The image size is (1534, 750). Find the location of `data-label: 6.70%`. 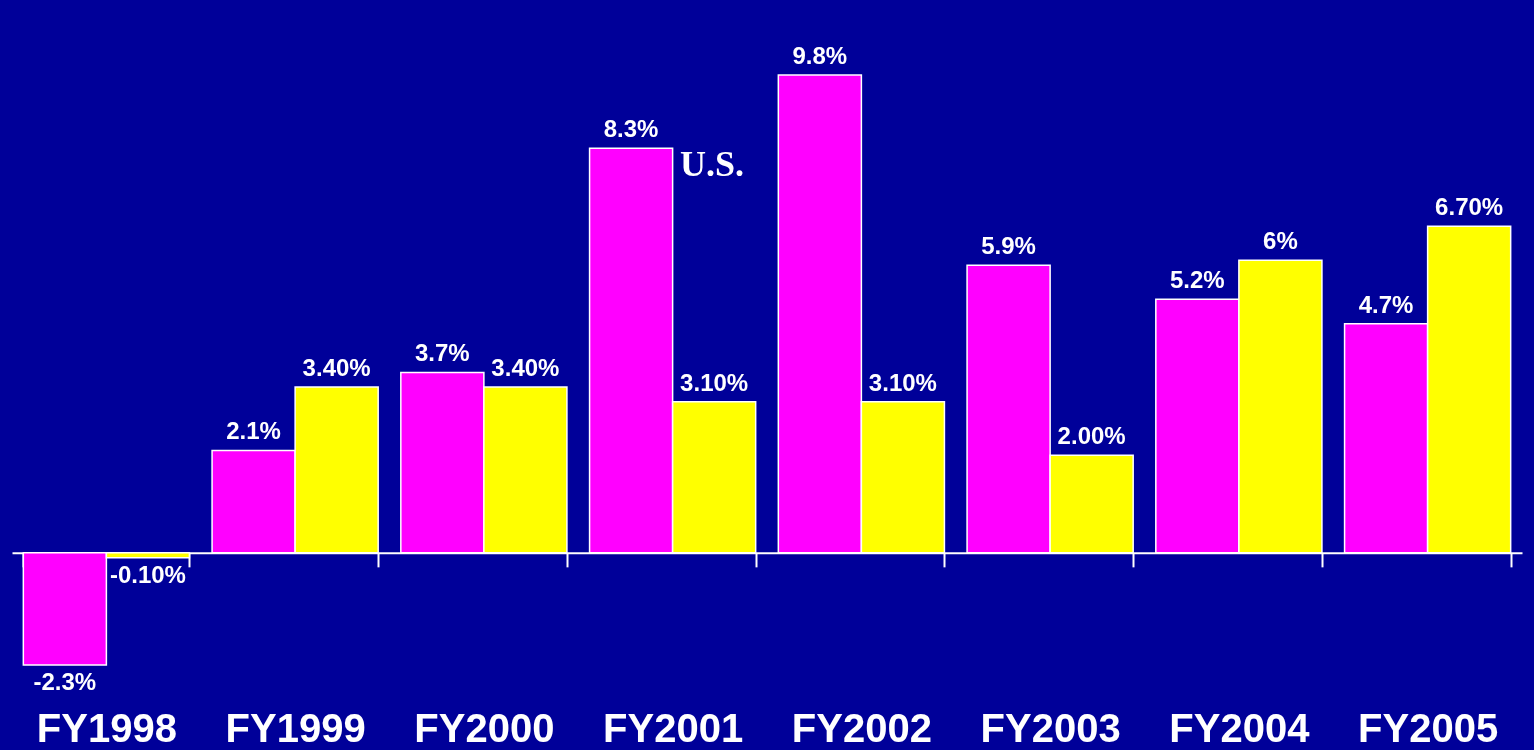

data-label: 6.70% is located at coordinates (1469, 207).